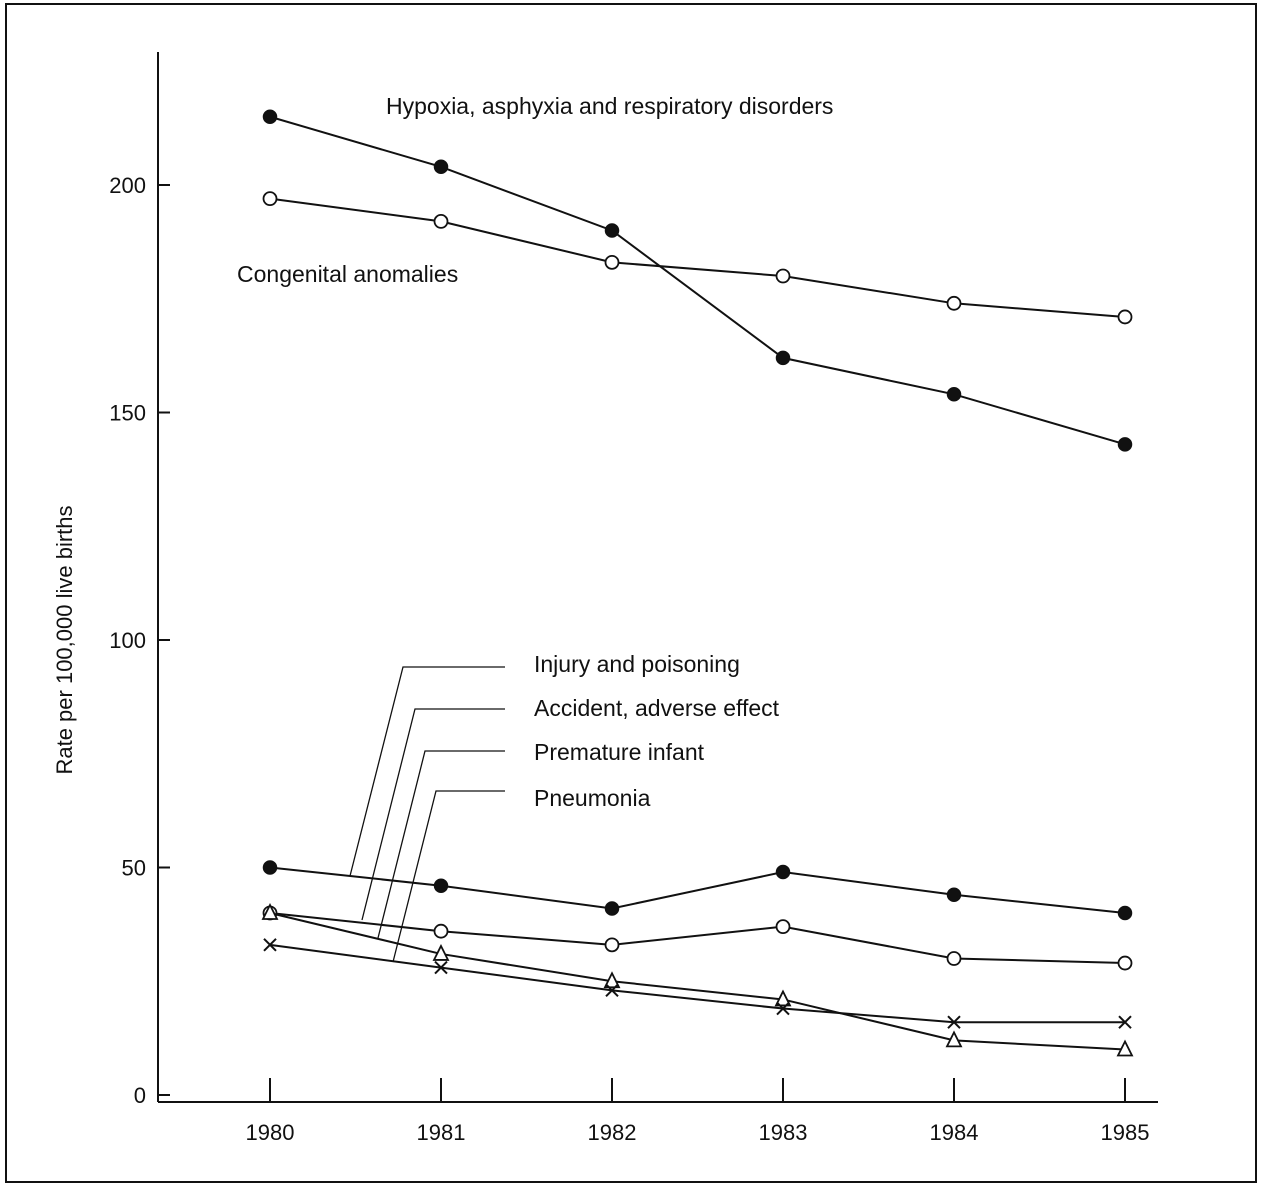  What do you see at coordinates (637, 664) in the screenshot?
I see `series-label-injury: Injury and poisoning` at bounding box center [637, 664].